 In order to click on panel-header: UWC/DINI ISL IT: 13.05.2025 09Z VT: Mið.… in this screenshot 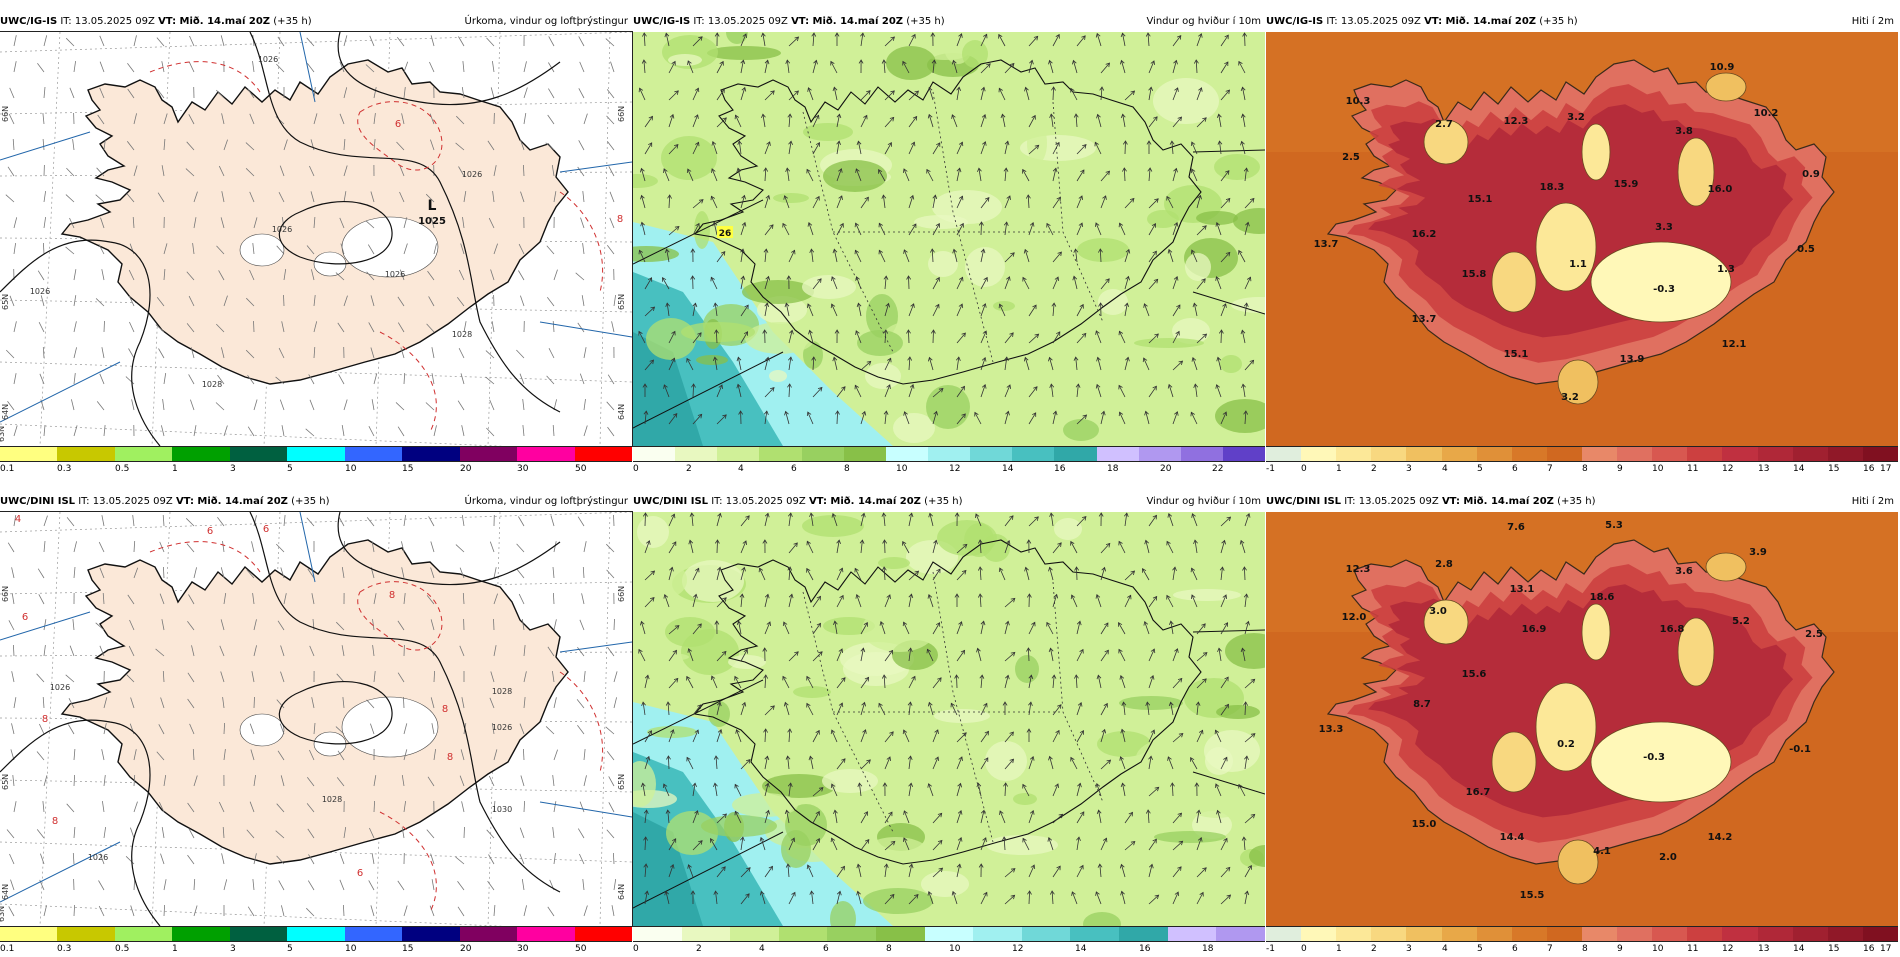, I will do `click(1582, 502)`.